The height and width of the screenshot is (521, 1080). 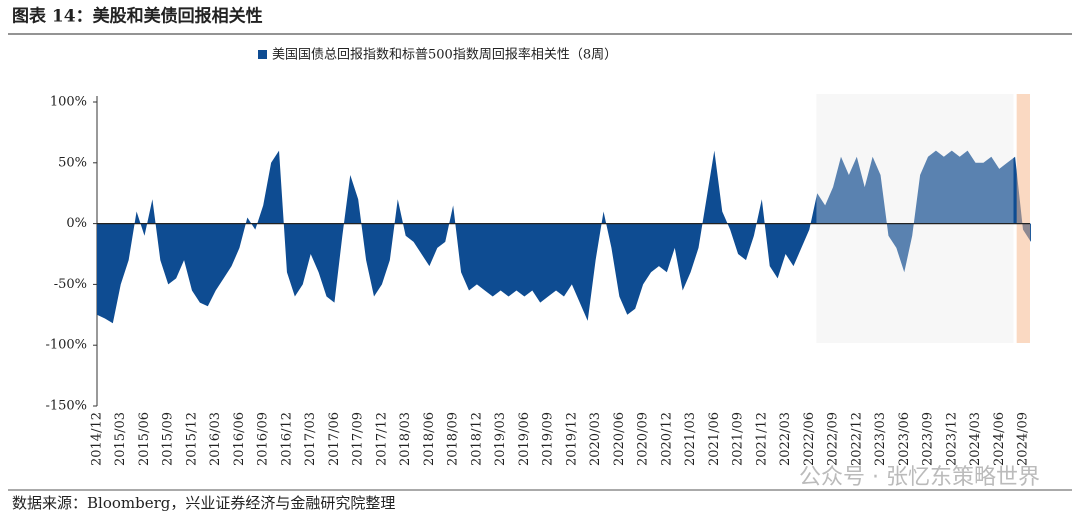 What do you see at coordinates (263, 439) in the screenshot?
I see `x-tick-label: 2016/09` at bounding box center [263, 439].